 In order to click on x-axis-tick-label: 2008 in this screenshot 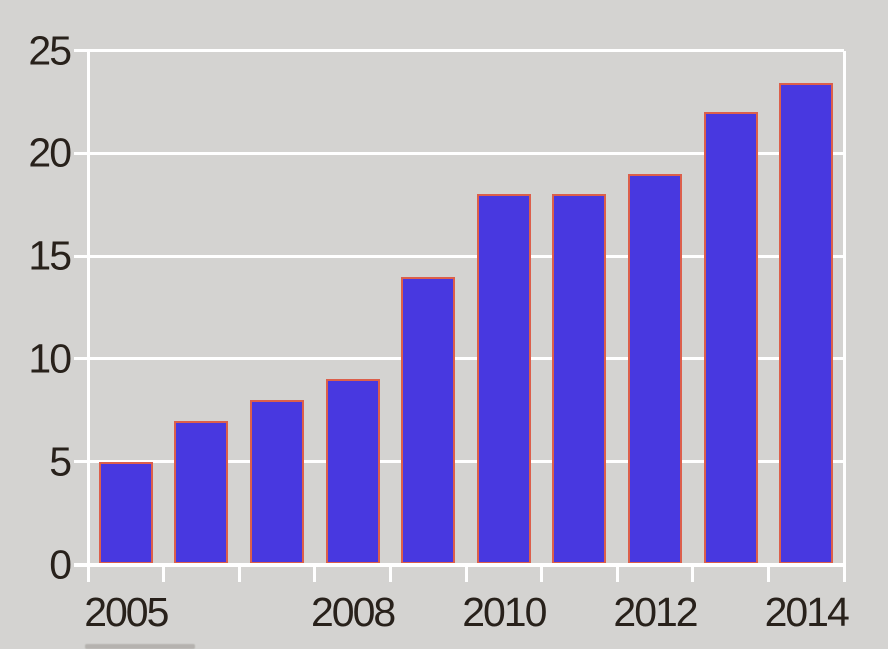, I will do `click(353, 612)`.